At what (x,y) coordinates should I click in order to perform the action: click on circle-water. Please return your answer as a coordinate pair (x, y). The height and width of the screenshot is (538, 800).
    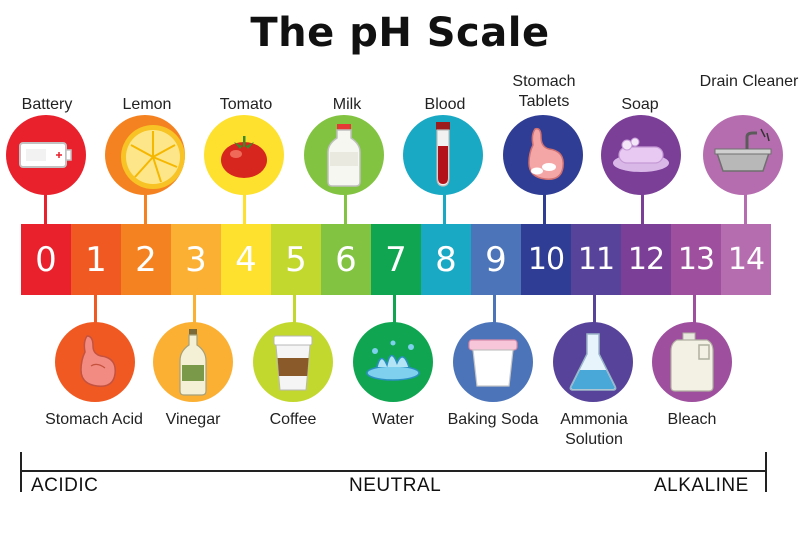
    Looking at the image, I should click on (393, 362).